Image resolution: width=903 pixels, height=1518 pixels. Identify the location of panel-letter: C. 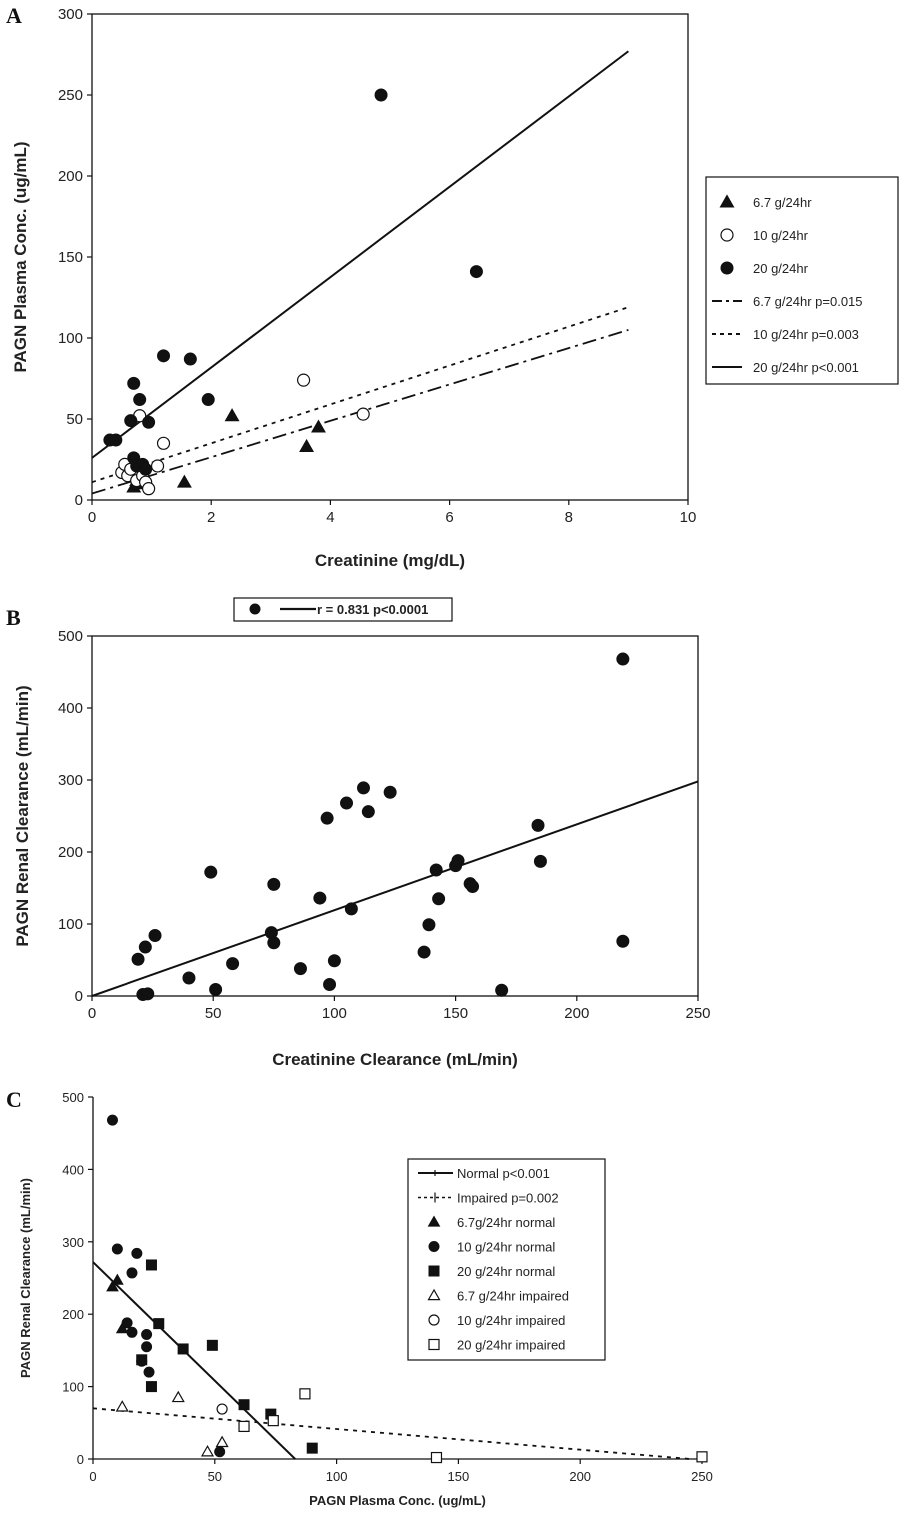
(14, 1099).